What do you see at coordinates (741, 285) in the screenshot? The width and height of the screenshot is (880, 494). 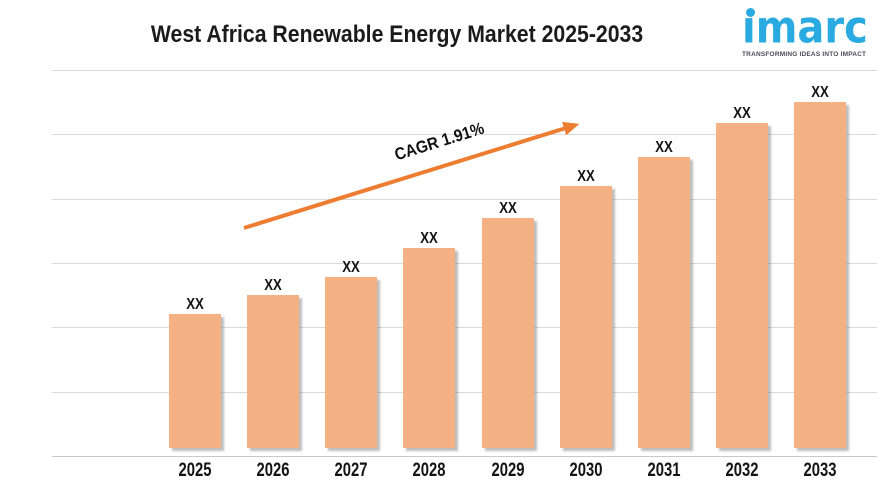 I see `bar-2032` at bounding box center [741, 285].